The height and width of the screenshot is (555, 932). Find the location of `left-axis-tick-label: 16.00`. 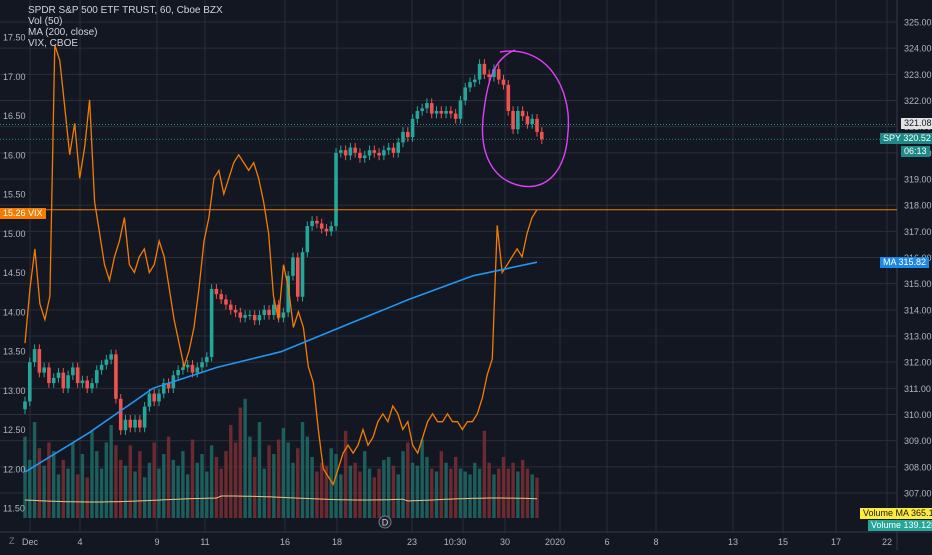

left-axis-tick-label: 16.00 is located at coordinates (14, 155).